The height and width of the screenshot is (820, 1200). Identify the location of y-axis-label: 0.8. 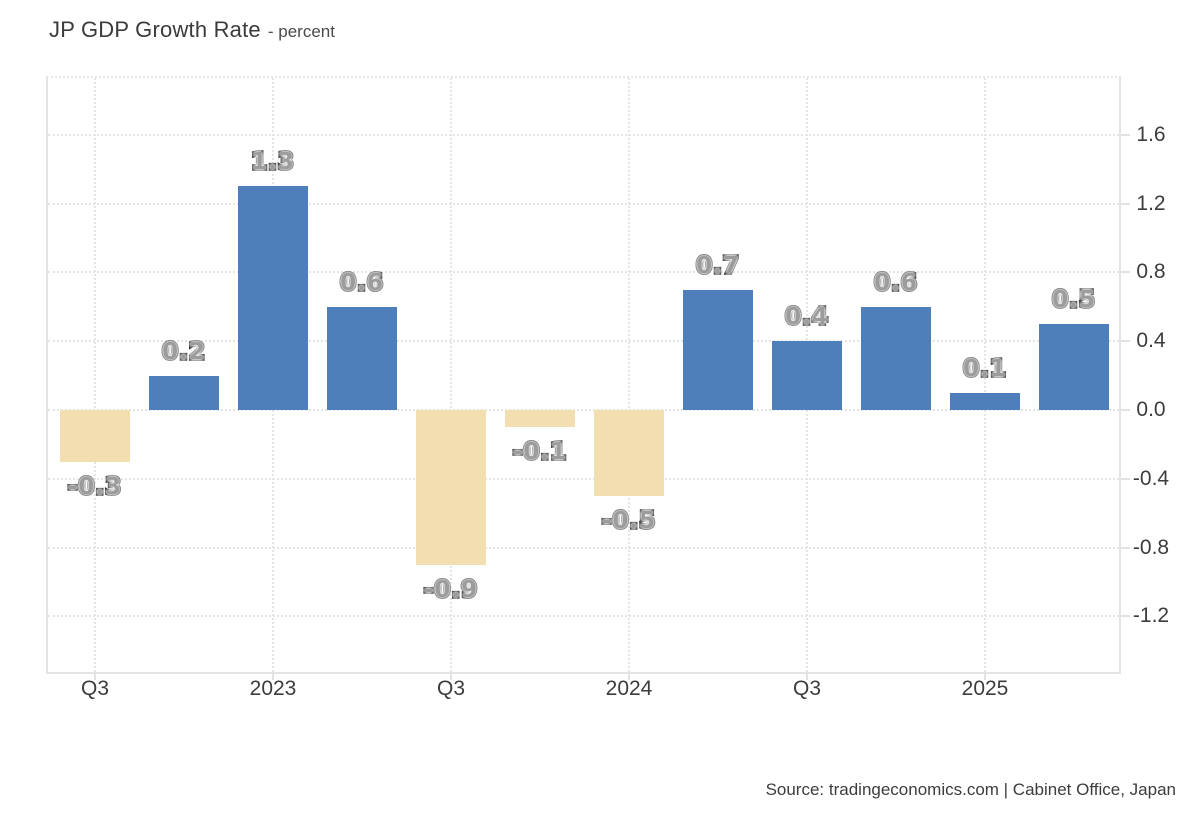
(1151, 271).